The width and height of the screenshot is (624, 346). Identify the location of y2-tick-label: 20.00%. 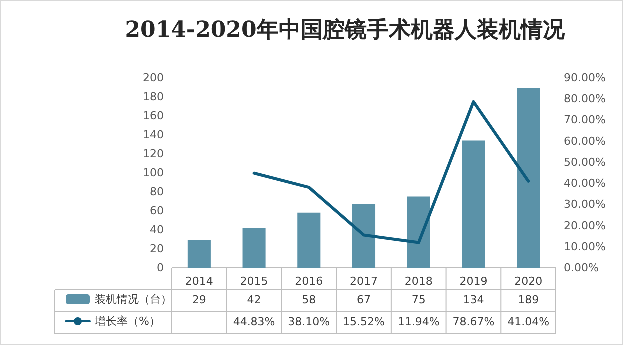
(585, 225).